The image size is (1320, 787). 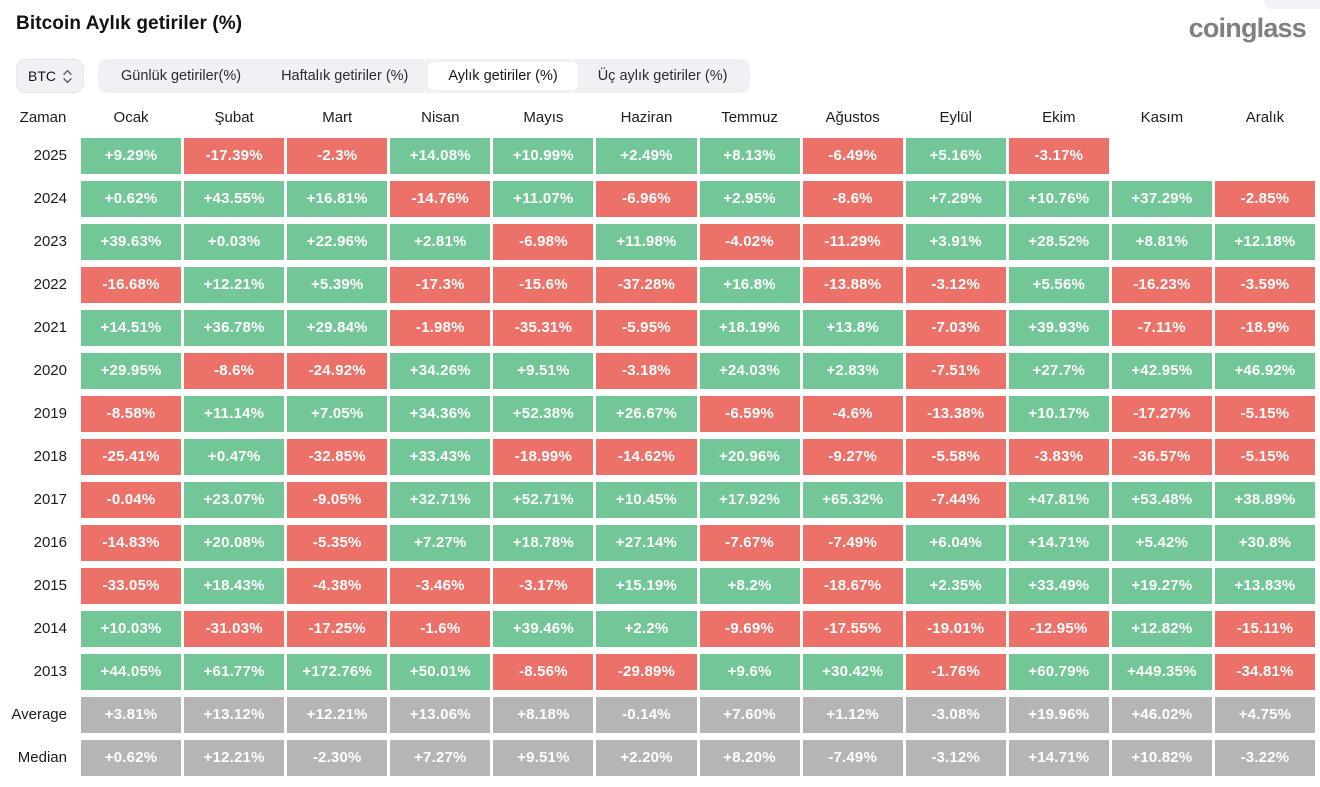 I want to click on return-cell: +23.07%, so click(x=234, y=500).